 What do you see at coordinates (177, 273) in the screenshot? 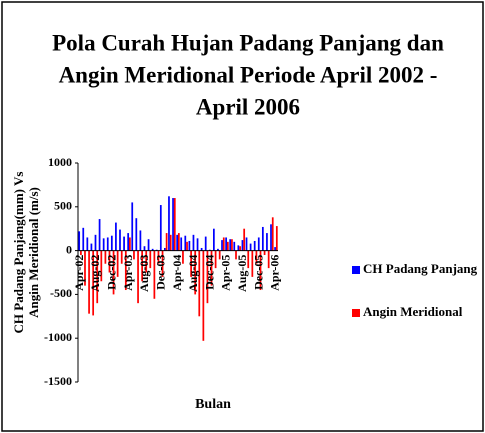
I see `x-tick-label: Apr-04` at bounding box center [177, 273].